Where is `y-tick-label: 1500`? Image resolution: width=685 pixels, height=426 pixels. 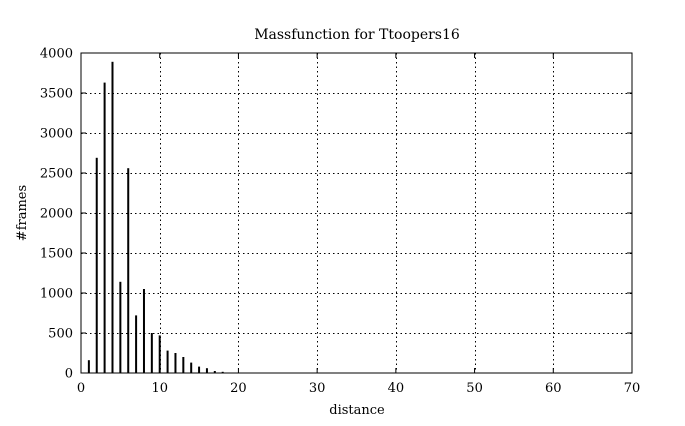
y-tick-label: 1500 is located at coordinates (56, 254).